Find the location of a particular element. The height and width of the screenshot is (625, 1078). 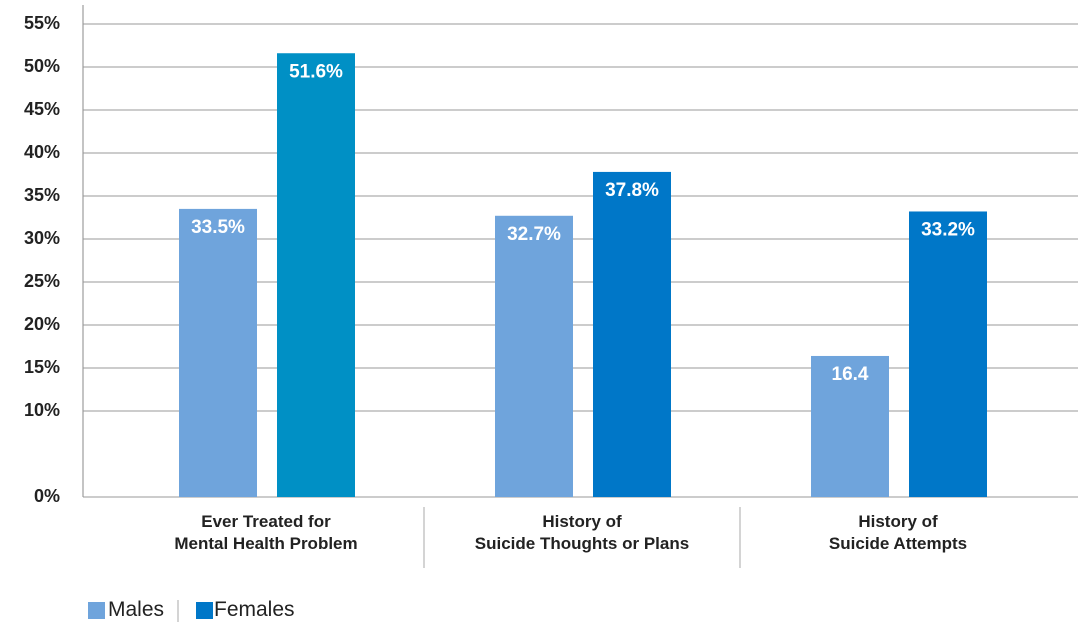

x-tick-label: History of Suicide Thoughts or Plans is located at coordinates (582, 532).